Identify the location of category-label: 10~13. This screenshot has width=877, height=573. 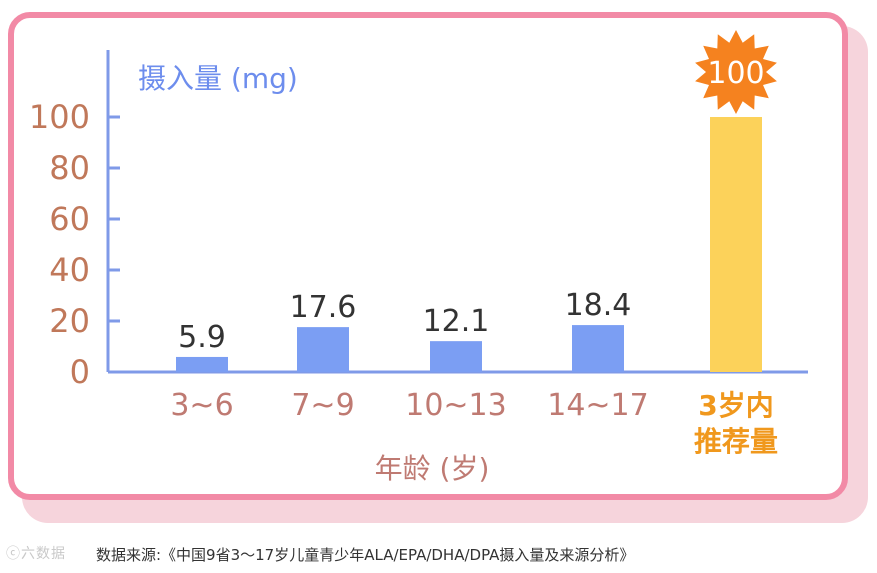
(455, 405).